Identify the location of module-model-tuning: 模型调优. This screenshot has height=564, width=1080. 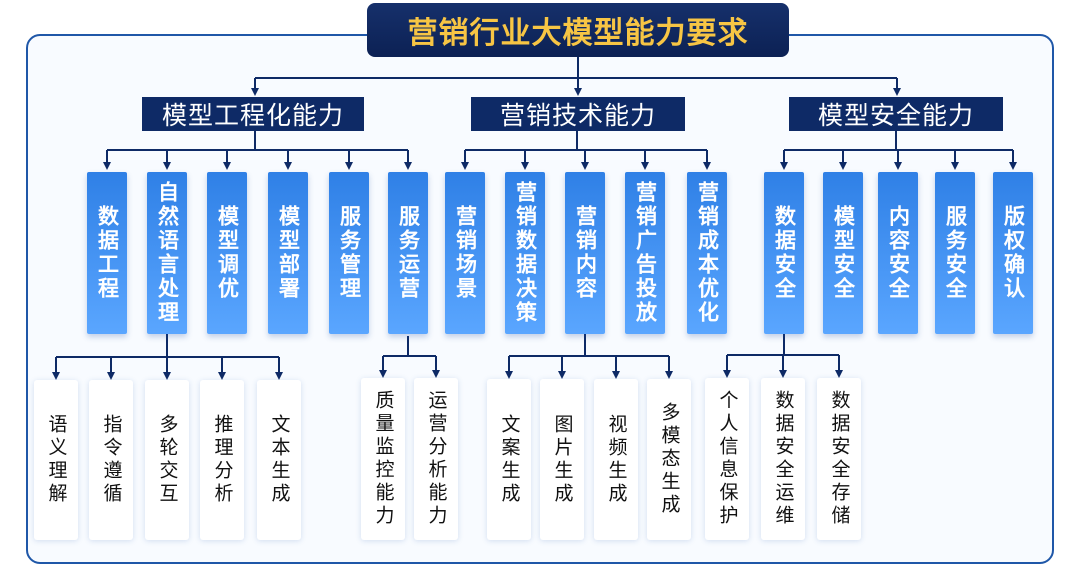
(227, 253).